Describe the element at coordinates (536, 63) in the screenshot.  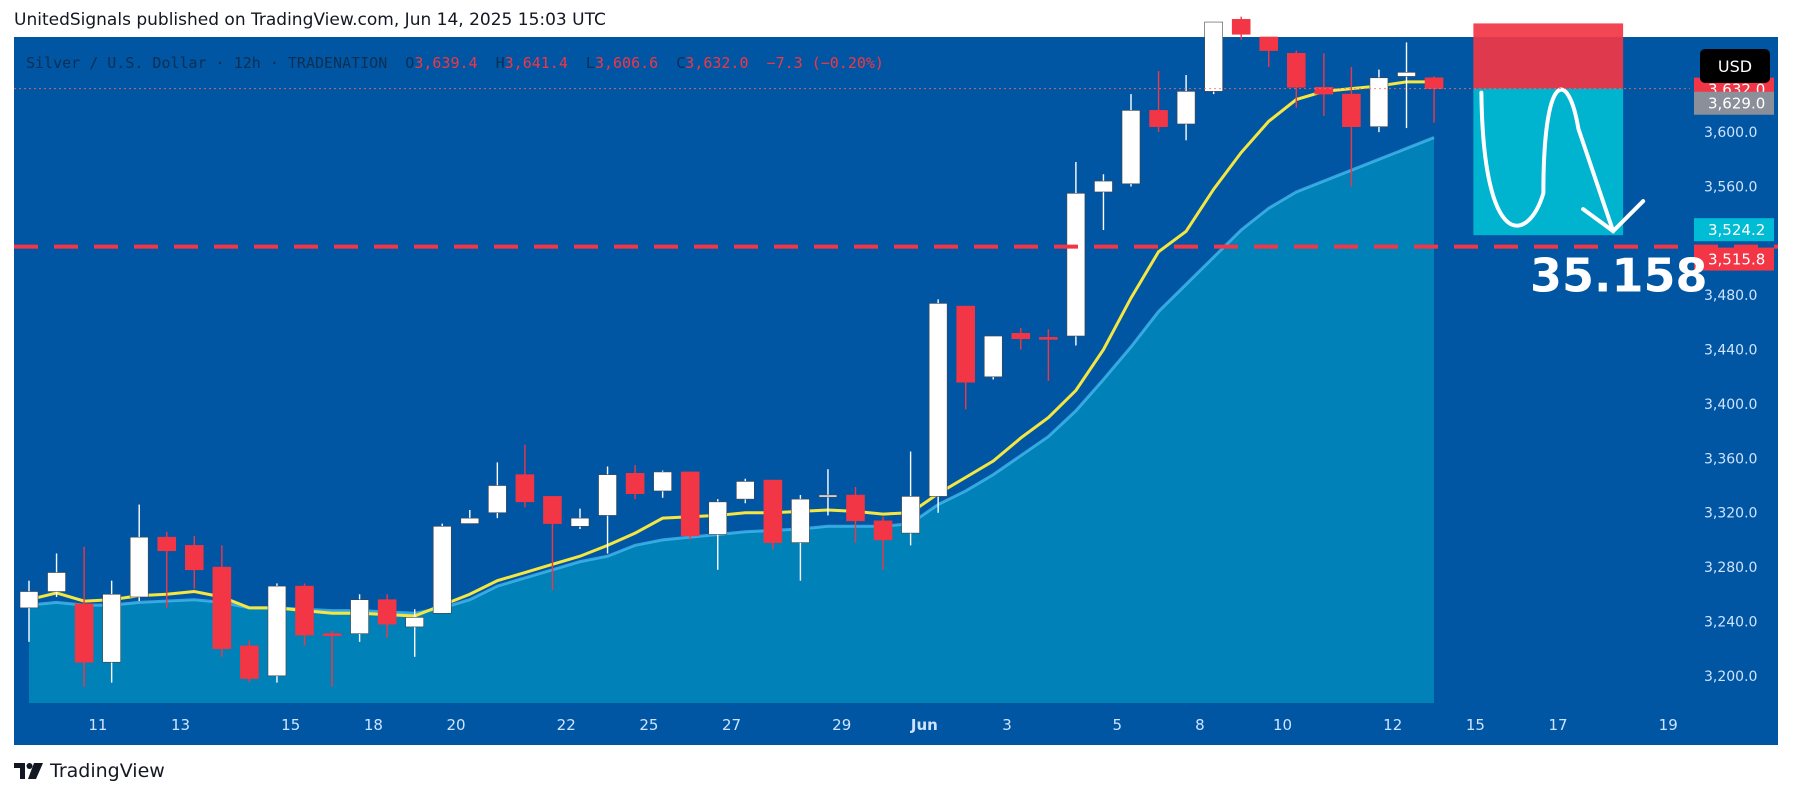
I see `high-value: 3,641.4` at that location.